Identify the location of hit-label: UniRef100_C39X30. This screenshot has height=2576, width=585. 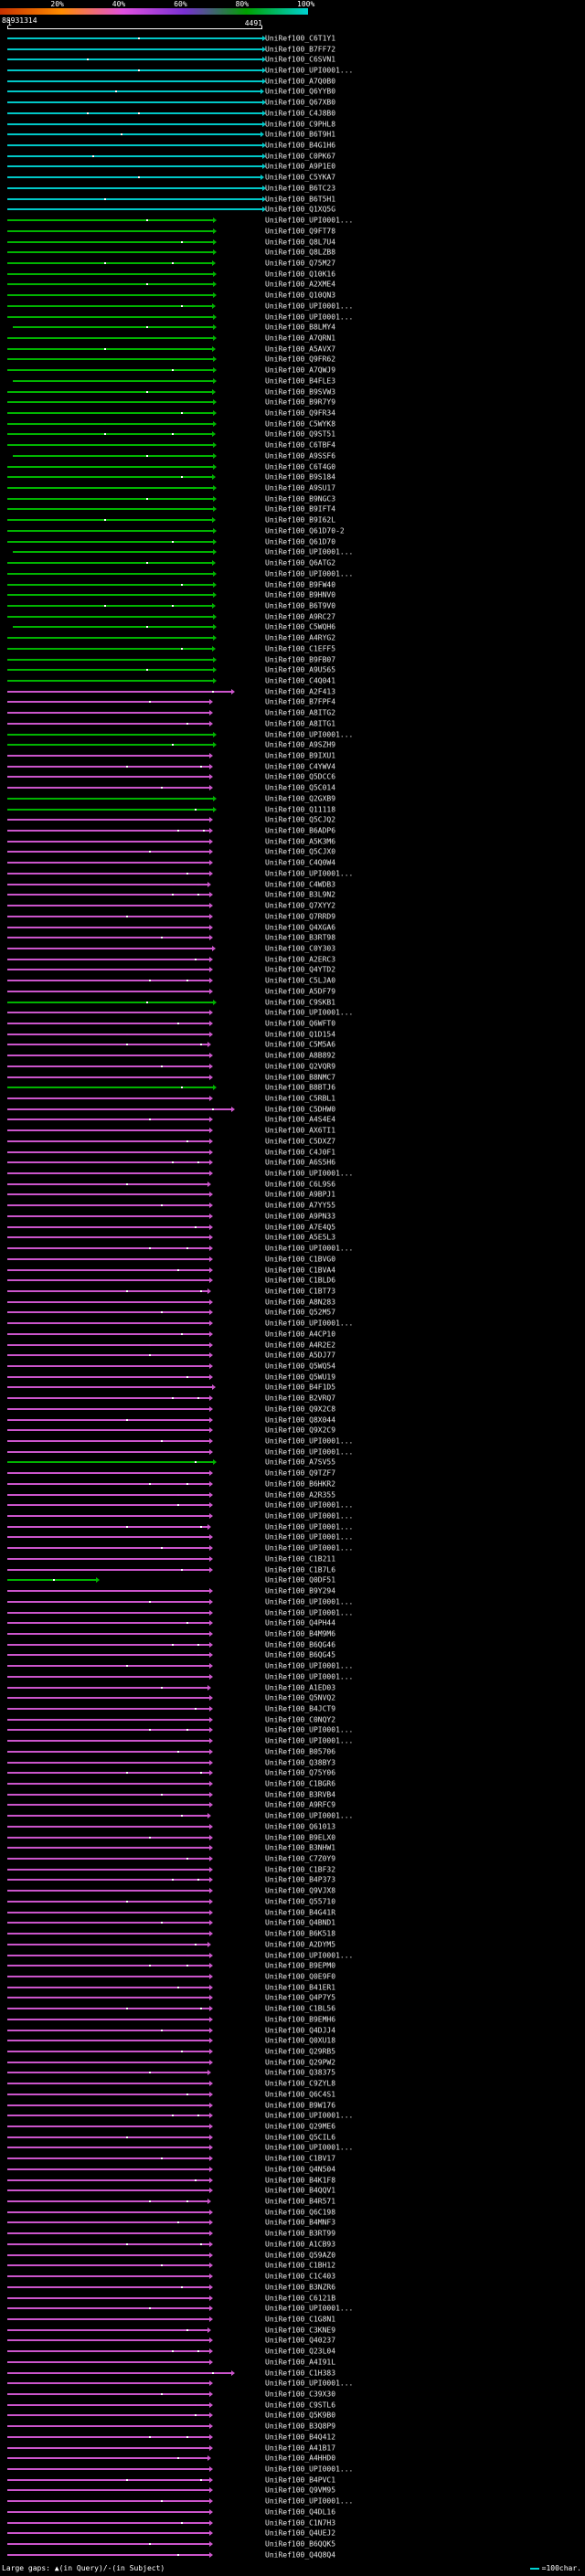
(300, 2394).